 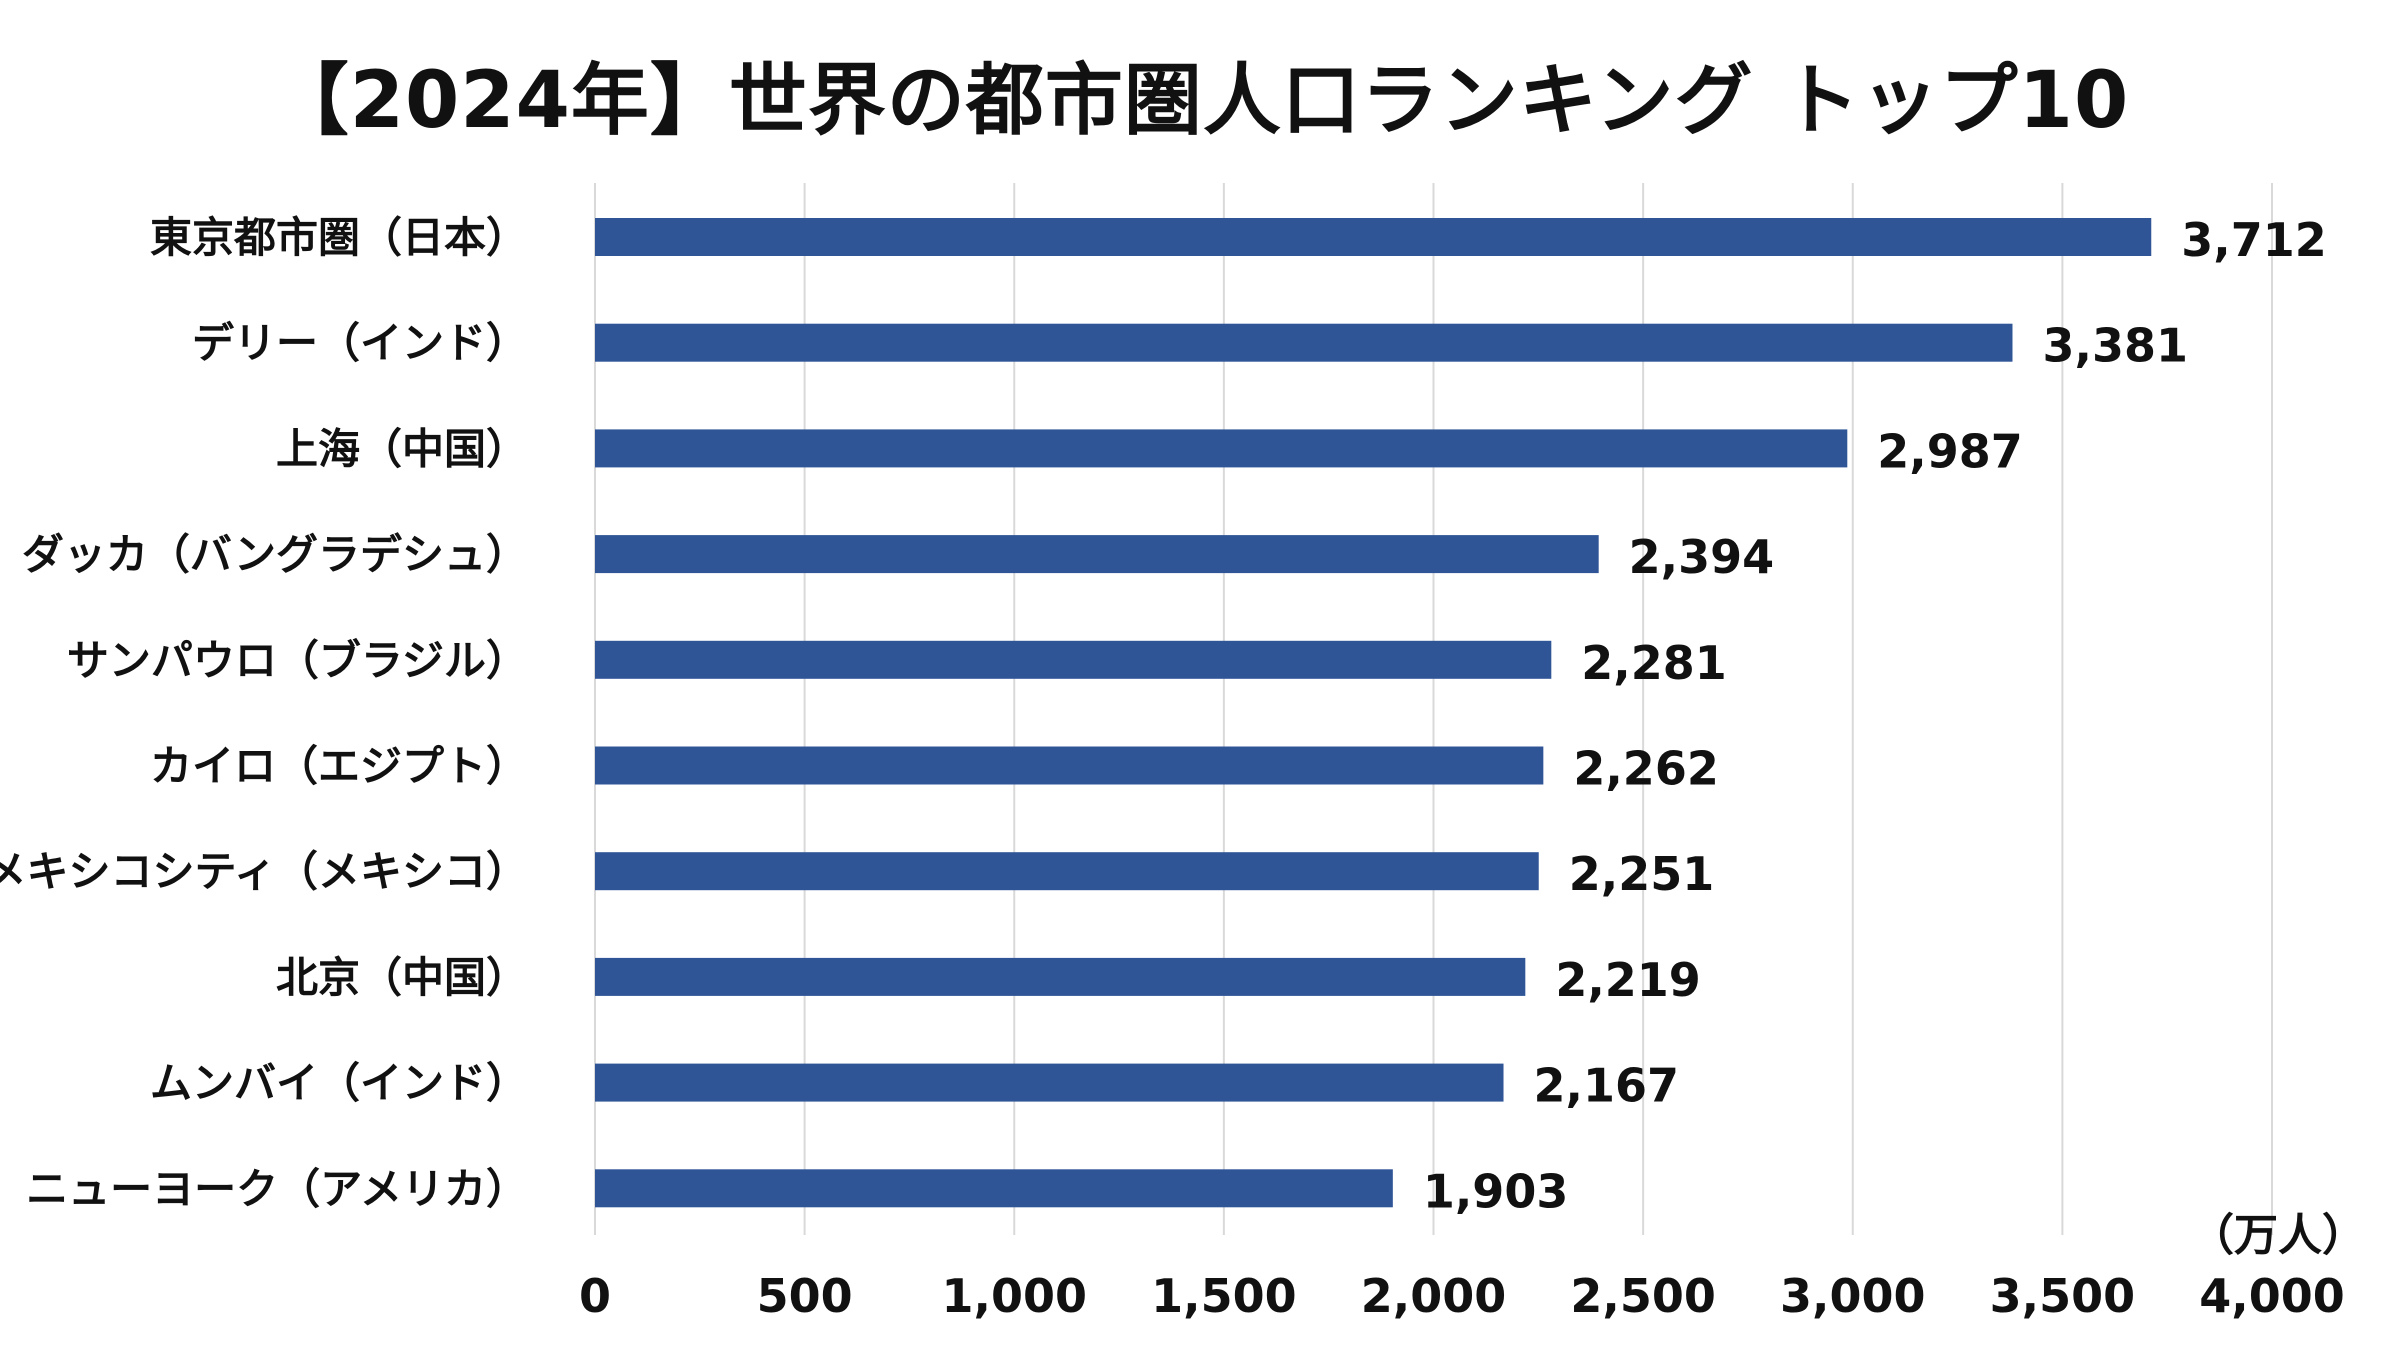 What do you see at coordinates (1607, 1086) in the screenshot?
I see `data-label: 2,167` at bounding box center [1607, 1086].